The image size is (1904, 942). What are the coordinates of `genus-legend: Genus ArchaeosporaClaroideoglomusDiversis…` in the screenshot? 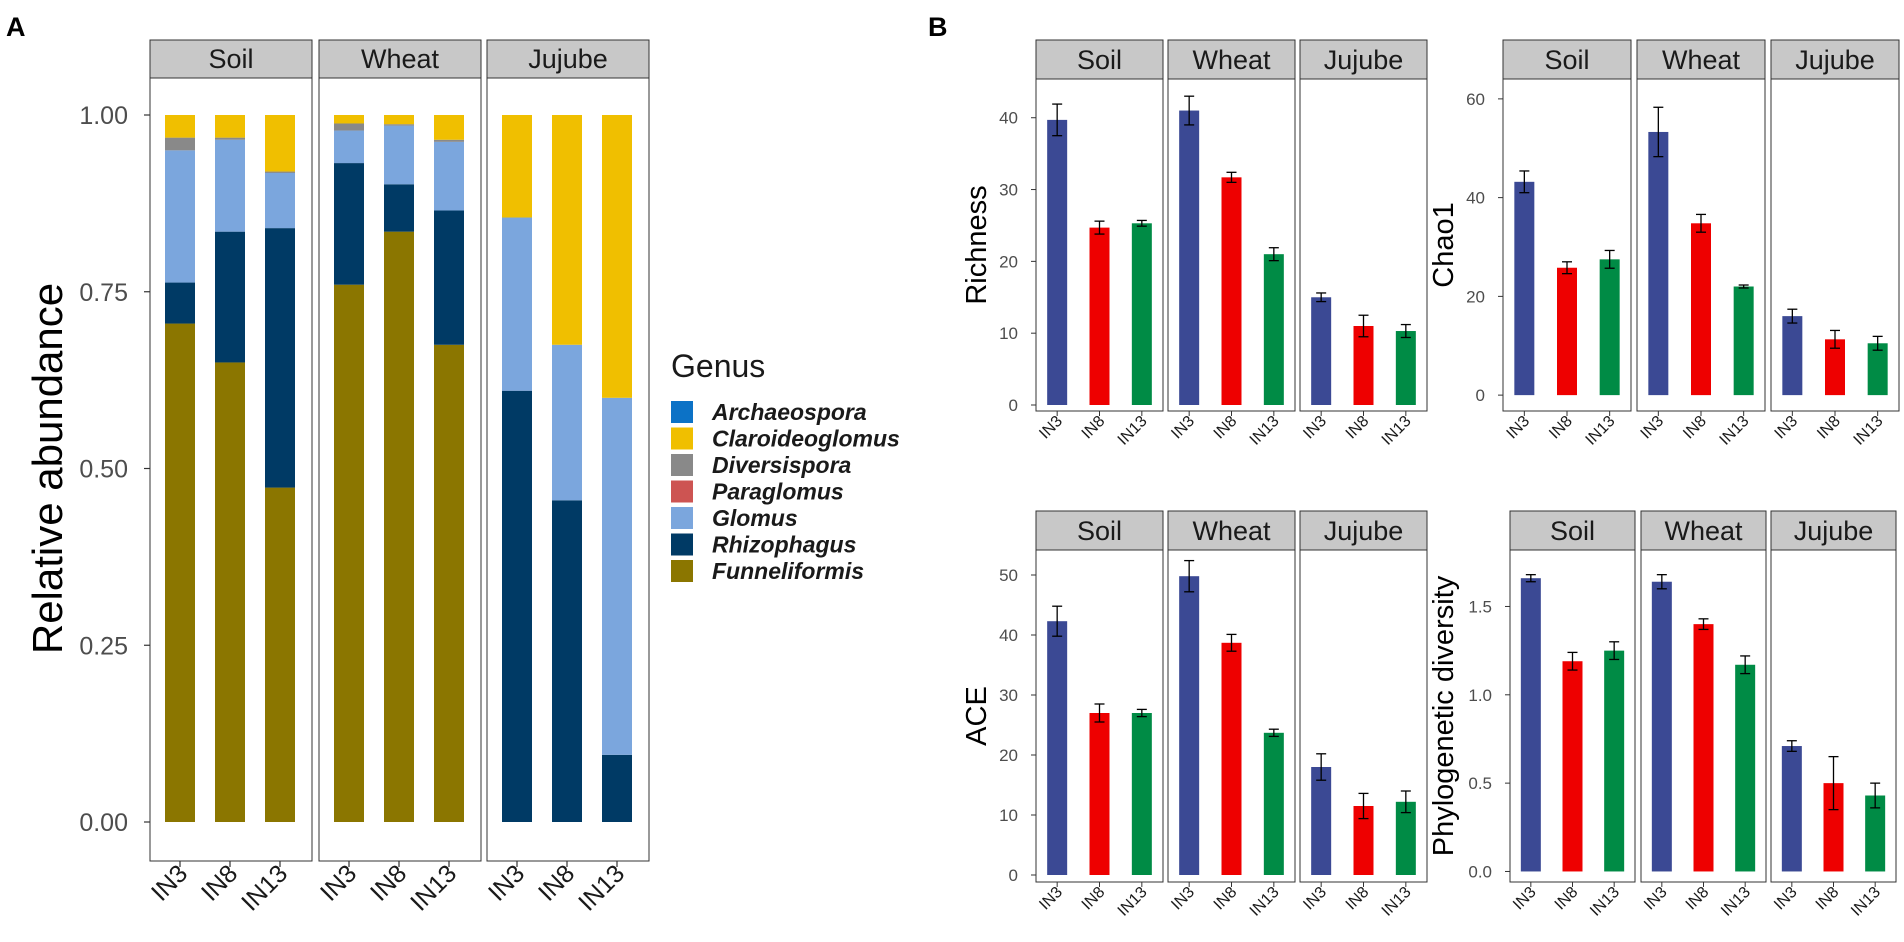 It's located at (785, 466).